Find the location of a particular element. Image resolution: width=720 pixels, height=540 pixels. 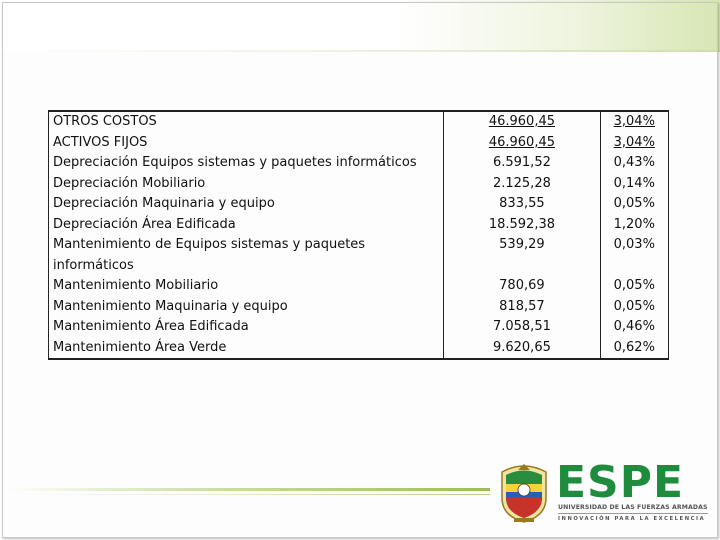

row-description: Depreciación Maquinaria y equipo is located at coordinates (246, 204).